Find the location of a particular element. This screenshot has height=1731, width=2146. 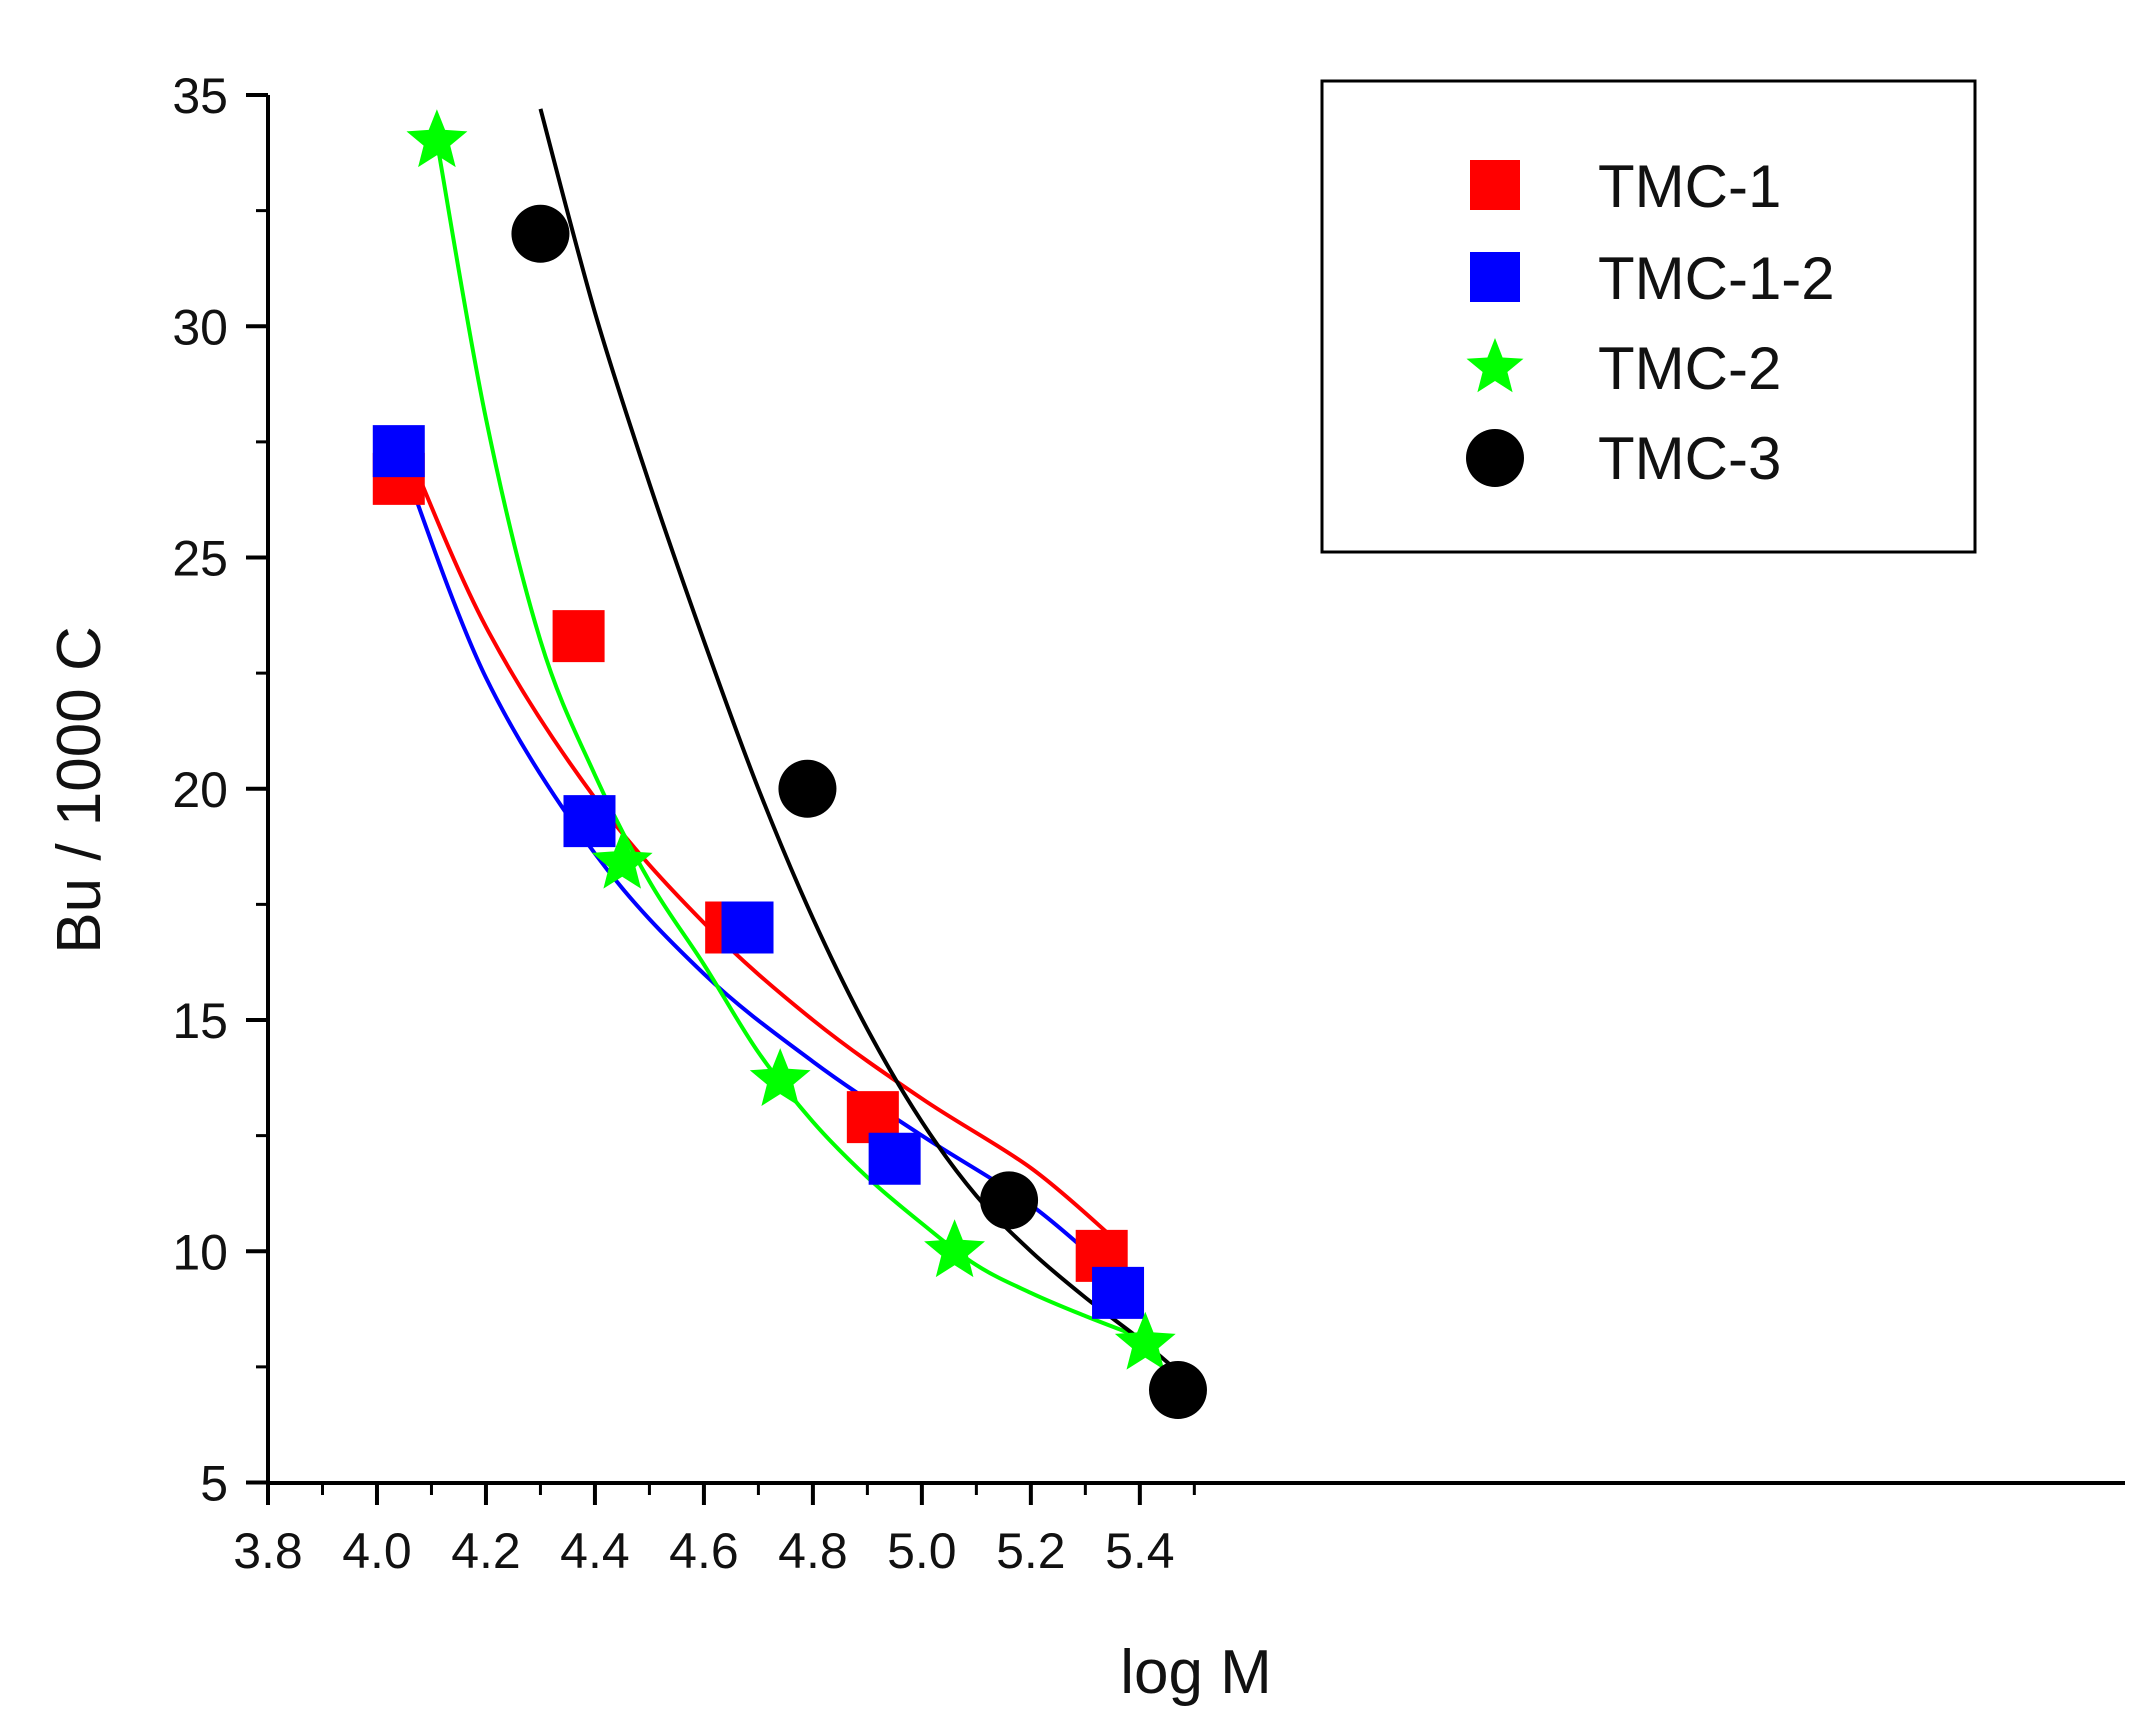

y-tick-label: 5 is located at coordinates (214, 1484).